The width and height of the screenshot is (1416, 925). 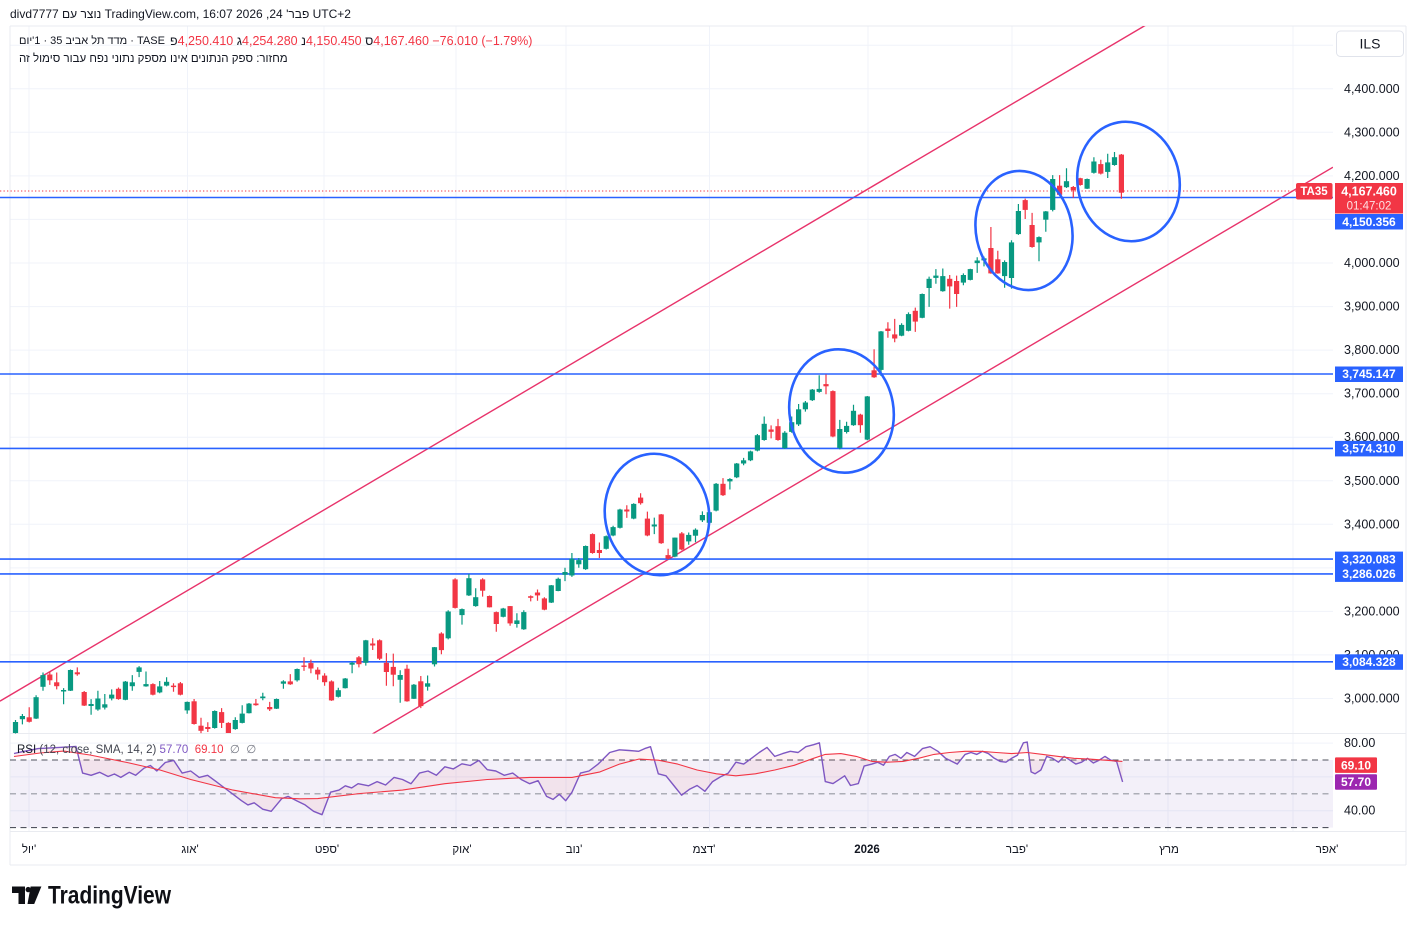 I want to click on svg-text: אוג', so click(x=189, y=850).